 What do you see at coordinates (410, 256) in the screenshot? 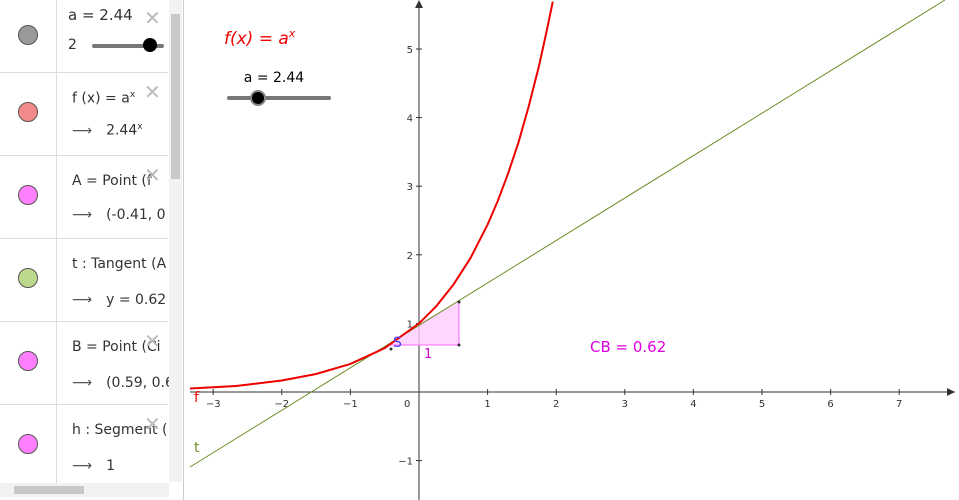
I see `y-tick-label: 2` at bounding box center [410, 256].